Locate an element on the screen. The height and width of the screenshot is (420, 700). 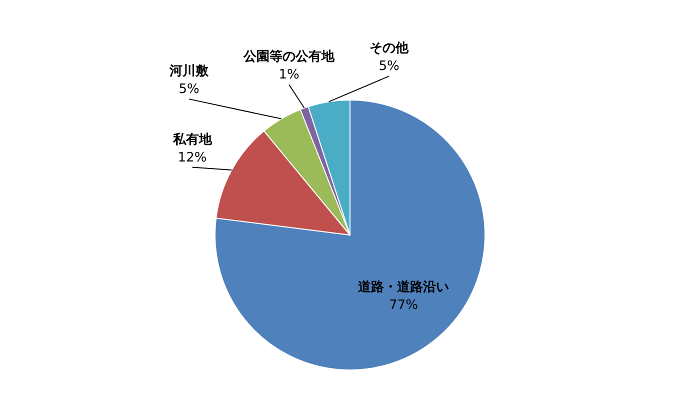
slice-label: 公園等の公有地 is located at coordinates (289, 57).